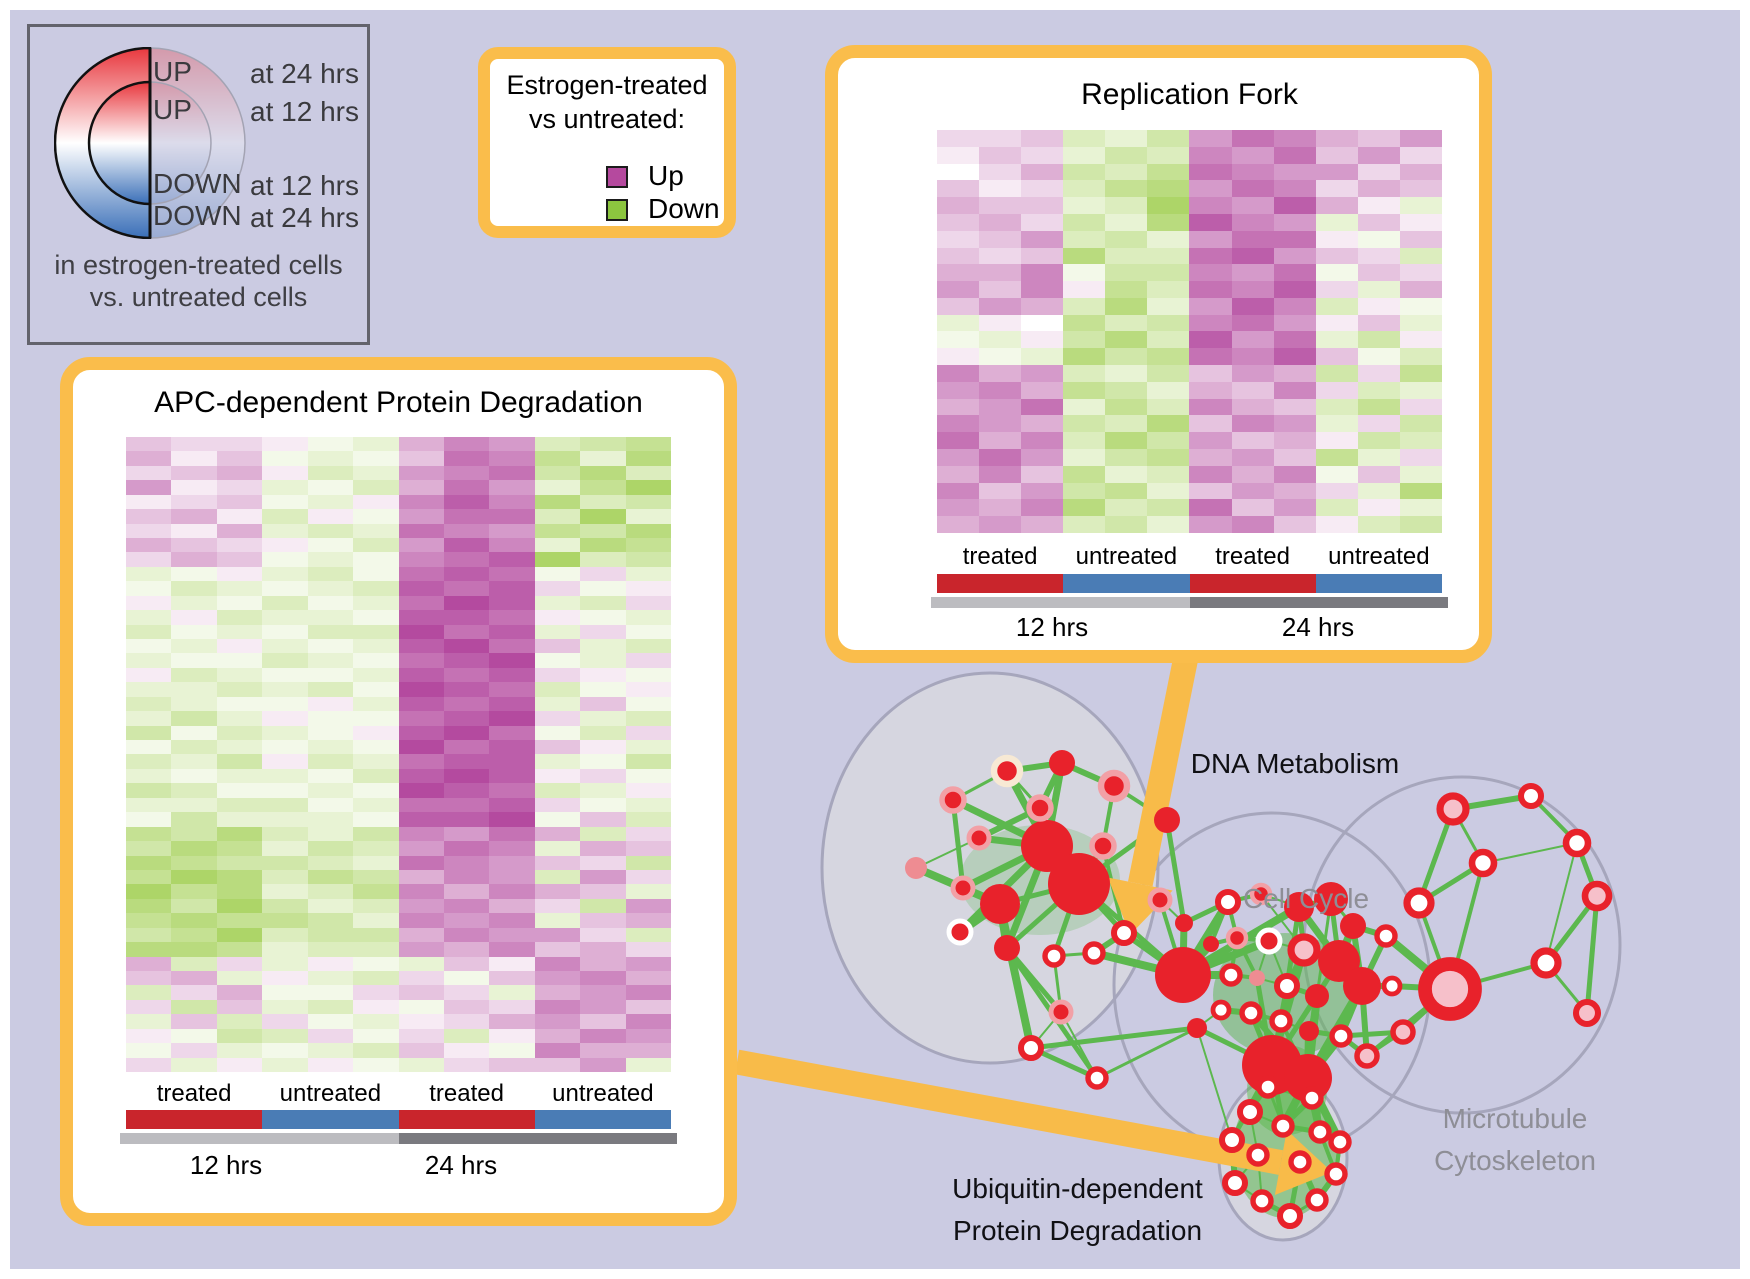 The height and width of the screenshot is (1279, 1750). What do you see at coordinates (1306, 898) in the screenshot?
I see `cell-cycle-label: Cell Cycle` at bounding box center [1306, 898].